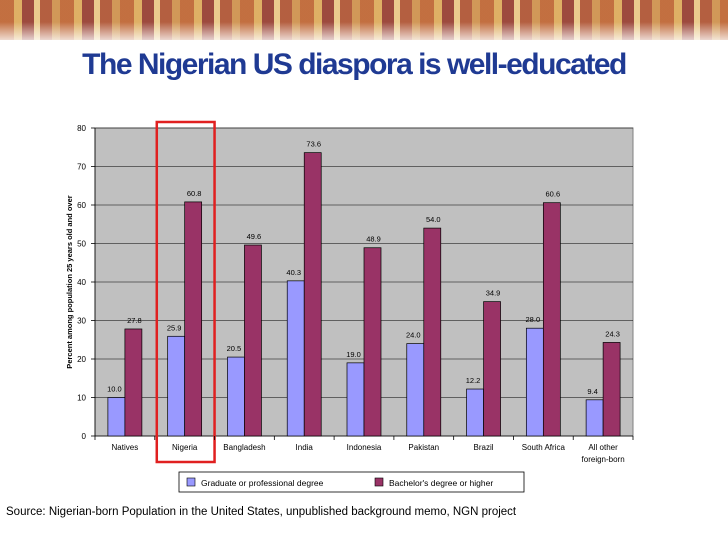 The width and height of the screenshot is (728, 546). Describe the element at coordinates (592, 391) in the screenshot. I see `data-label: 9.4` at that location.